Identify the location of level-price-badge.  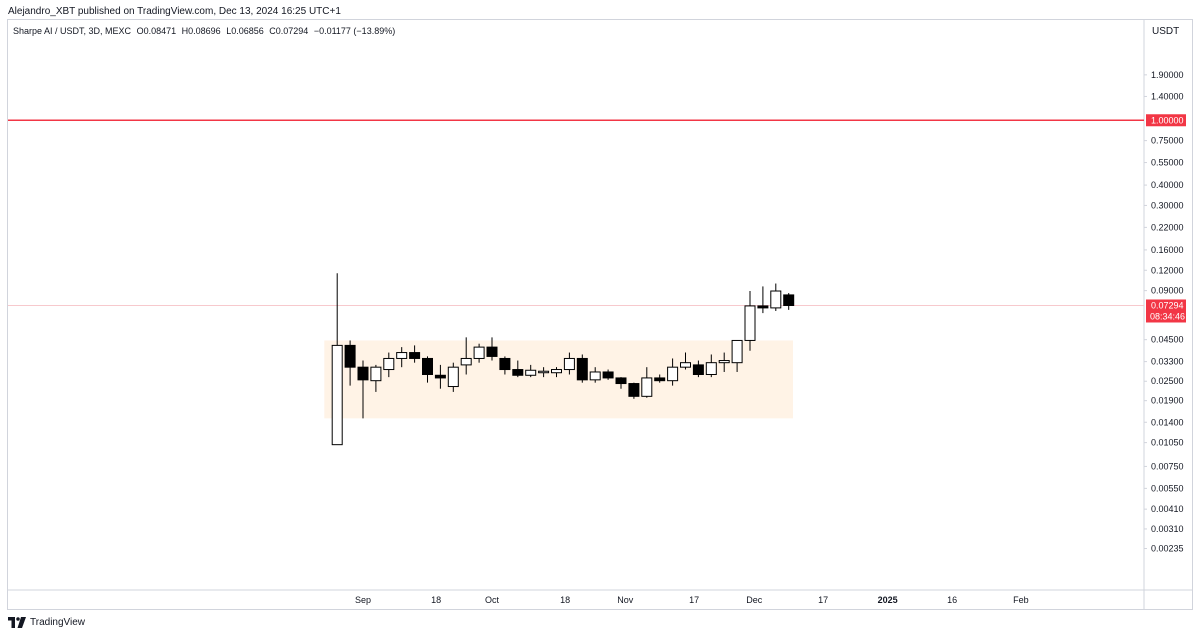
(1166, 120).